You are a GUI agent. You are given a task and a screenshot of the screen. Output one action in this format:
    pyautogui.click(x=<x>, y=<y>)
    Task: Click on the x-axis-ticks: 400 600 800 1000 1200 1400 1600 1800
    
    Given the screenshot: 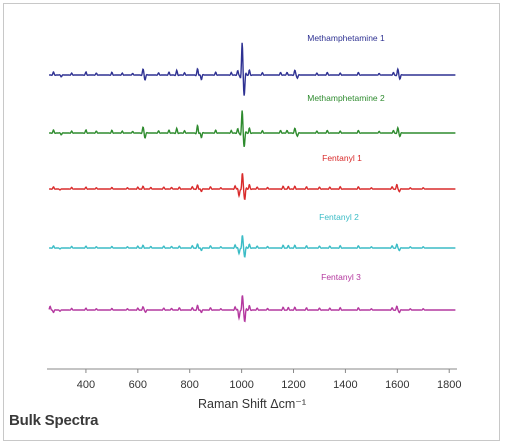 What is the action you would take?
    pyautogui.click(x=269, y=380)
    